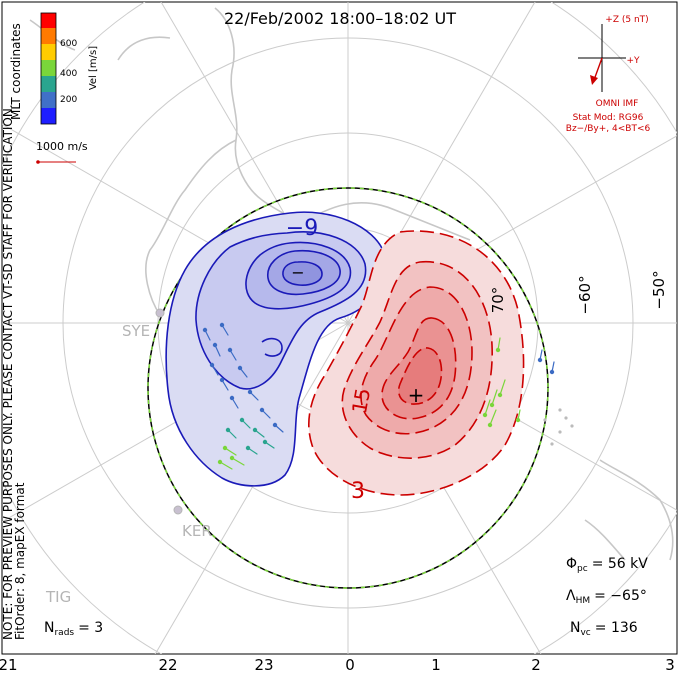 The image size is (680, 674). What do you see at coordinates (68, 44) in the screenshot?
I see `colorbar-tick-600: 600` at bounding box center [68, 44].